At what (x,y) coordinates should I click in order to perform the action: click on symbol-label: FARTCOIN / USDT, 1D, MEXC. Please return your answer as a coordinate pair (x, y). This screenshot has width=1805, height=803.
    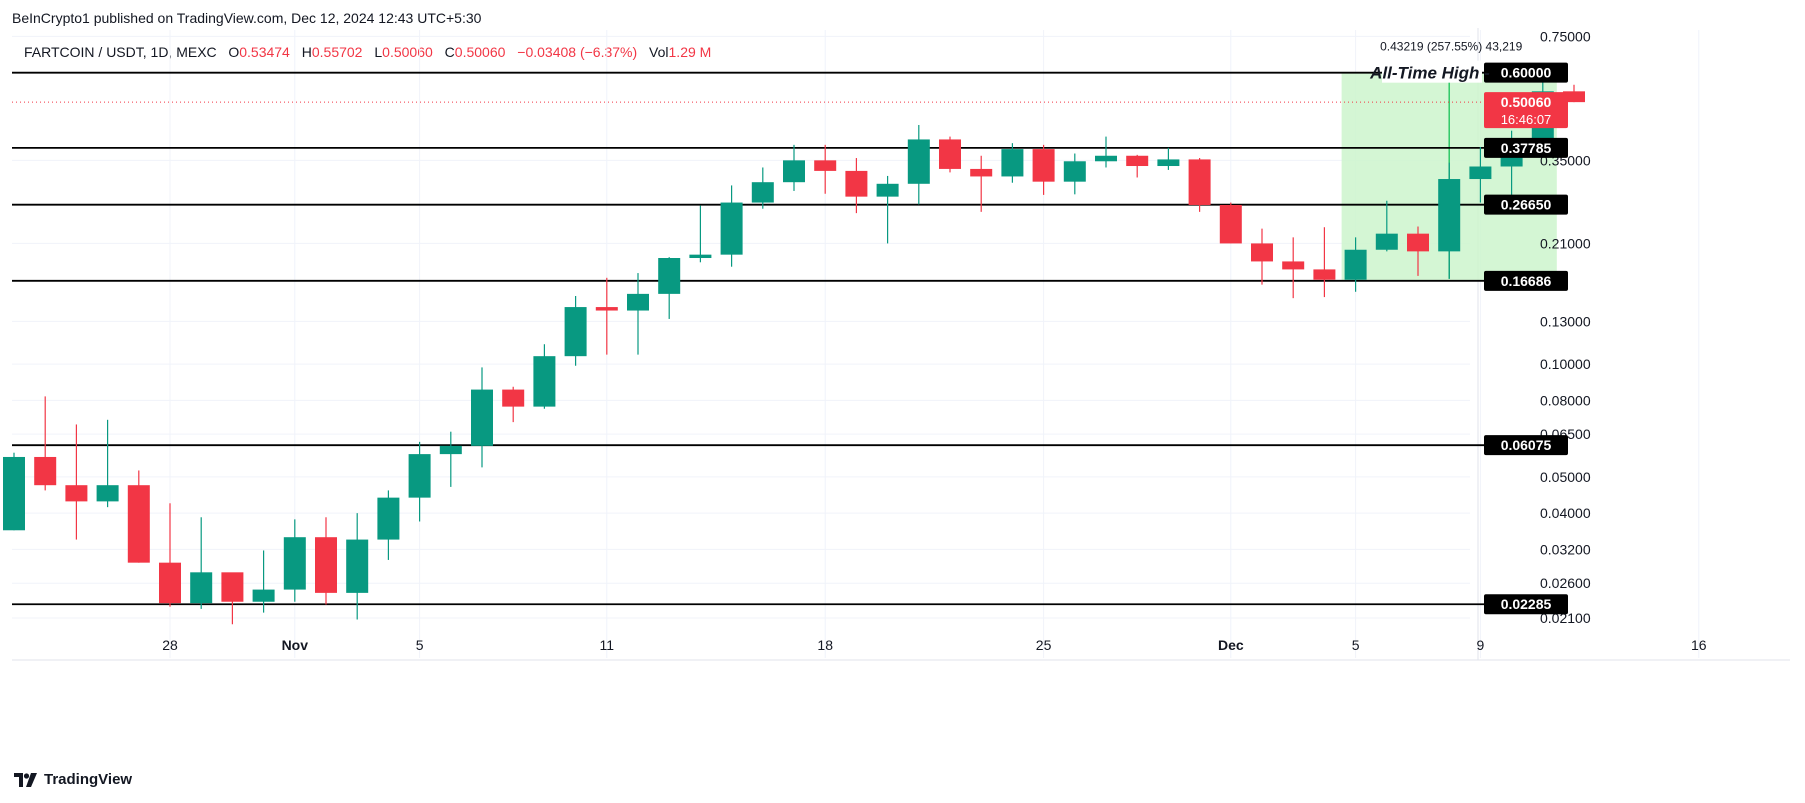
    Looking at the image, I should click on (120, 52).